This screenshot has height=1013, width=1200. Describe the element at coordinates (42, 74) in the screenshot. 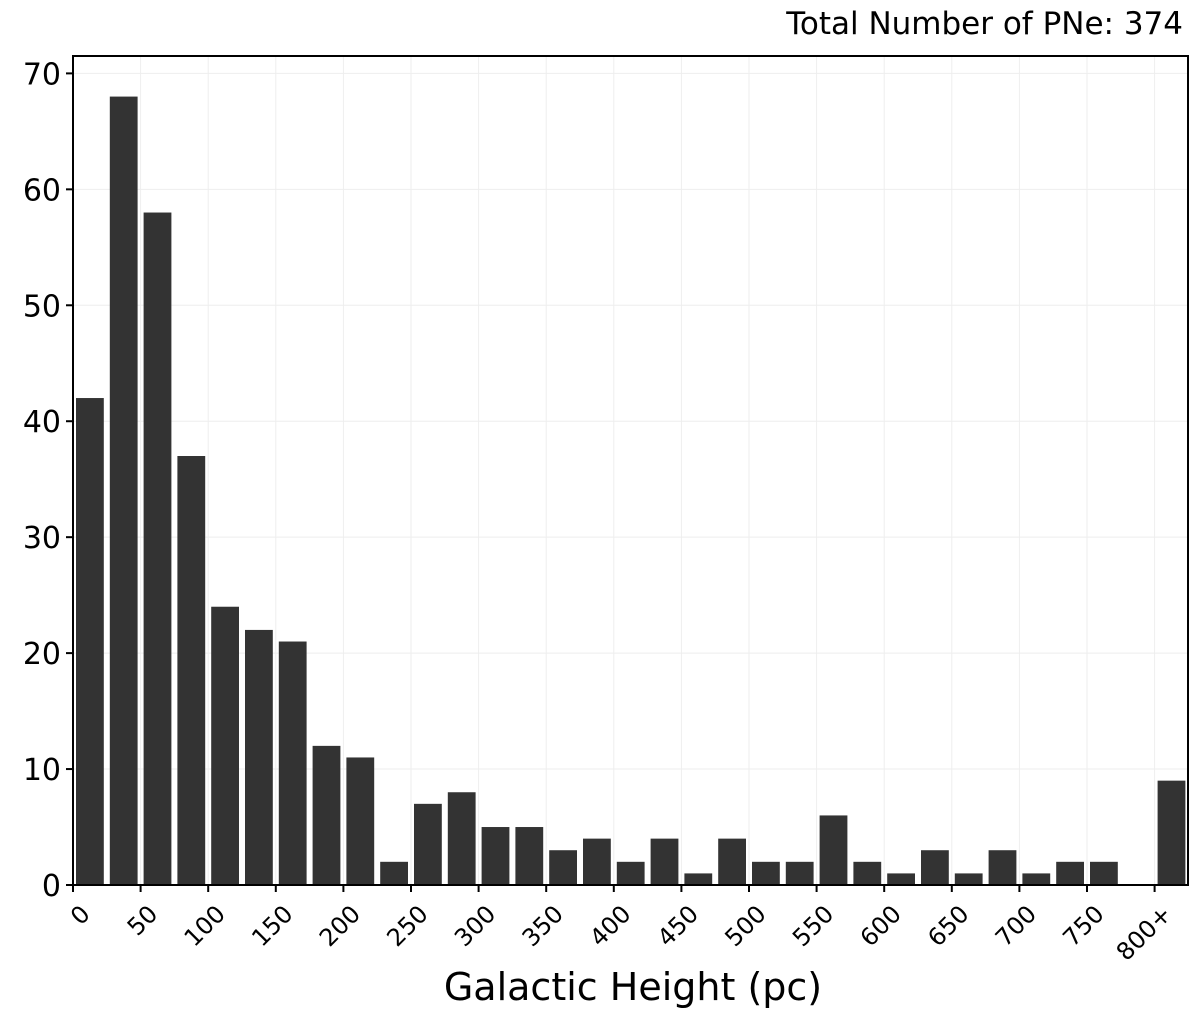

I see `y-tick-label-70: 70` at that location.